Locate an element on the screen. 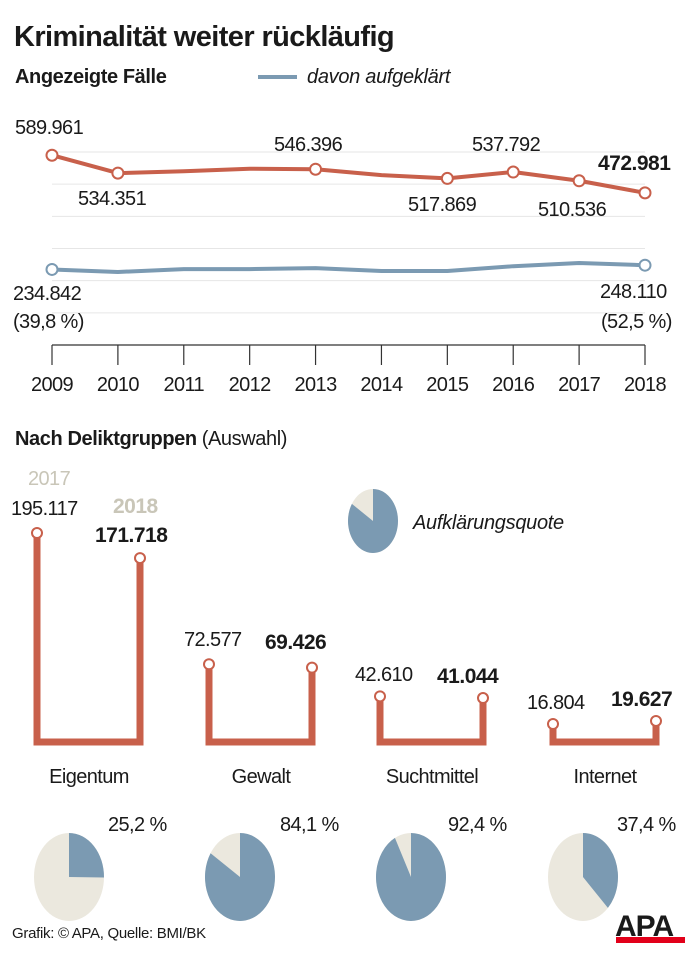 The height and width of the screenshot is (953, 700). bar-label-eigentum-2018: 171.718 is located at coordinates (131, 535).